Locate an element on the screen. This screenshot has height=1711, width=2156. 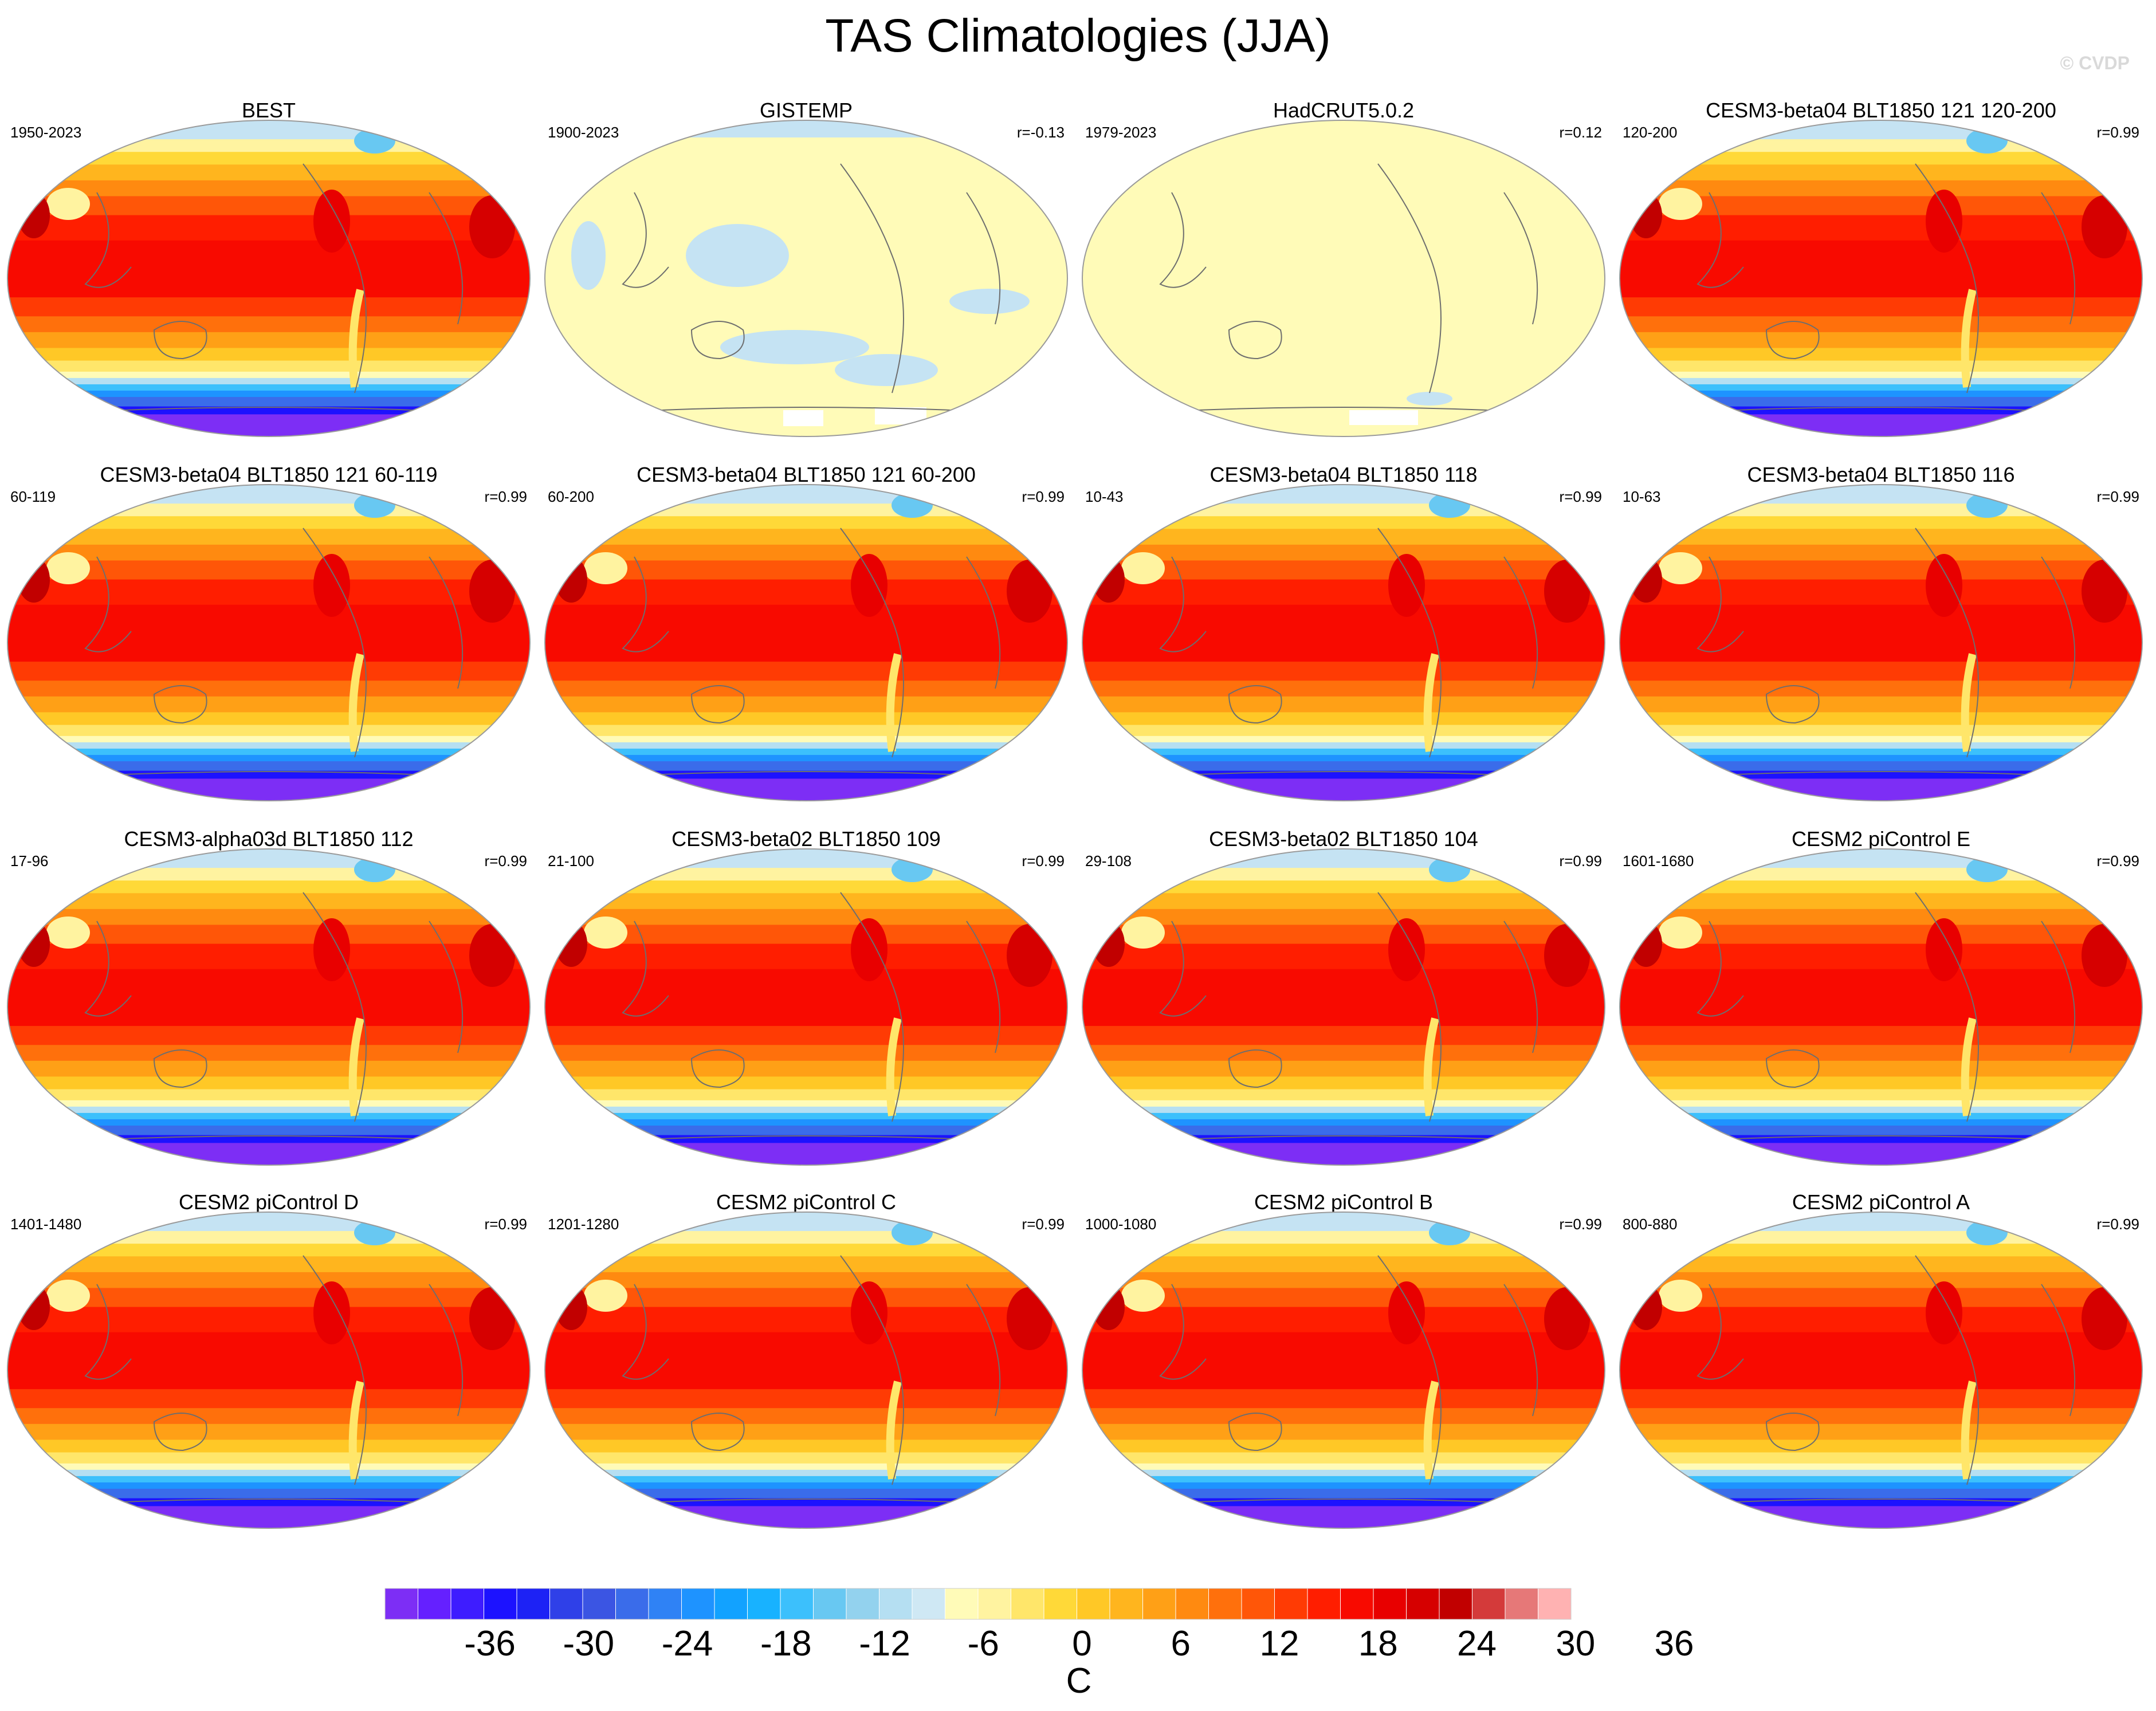
world-map is located at coordinates (1881, 1007).